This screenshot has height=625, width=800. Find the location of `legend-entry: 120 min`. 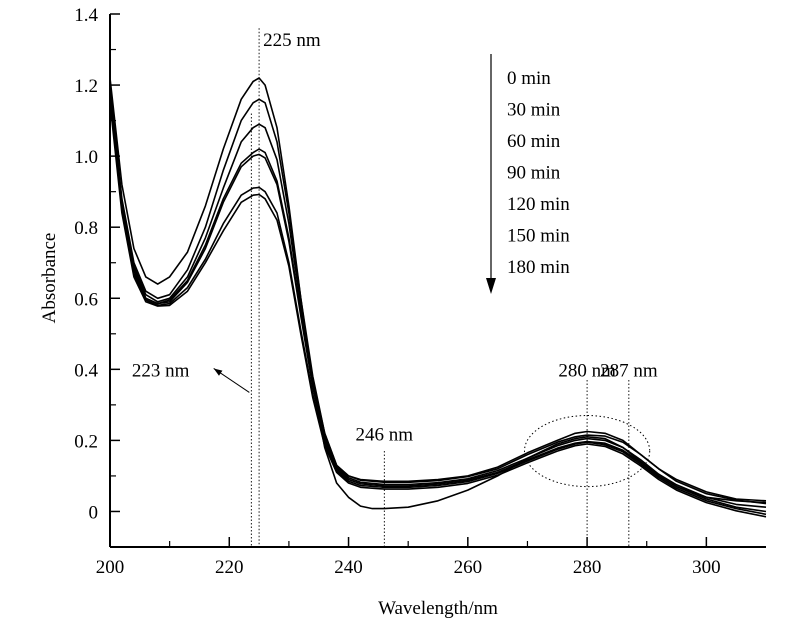

legend-entry: 120 min is located at coordinates (538, 204).